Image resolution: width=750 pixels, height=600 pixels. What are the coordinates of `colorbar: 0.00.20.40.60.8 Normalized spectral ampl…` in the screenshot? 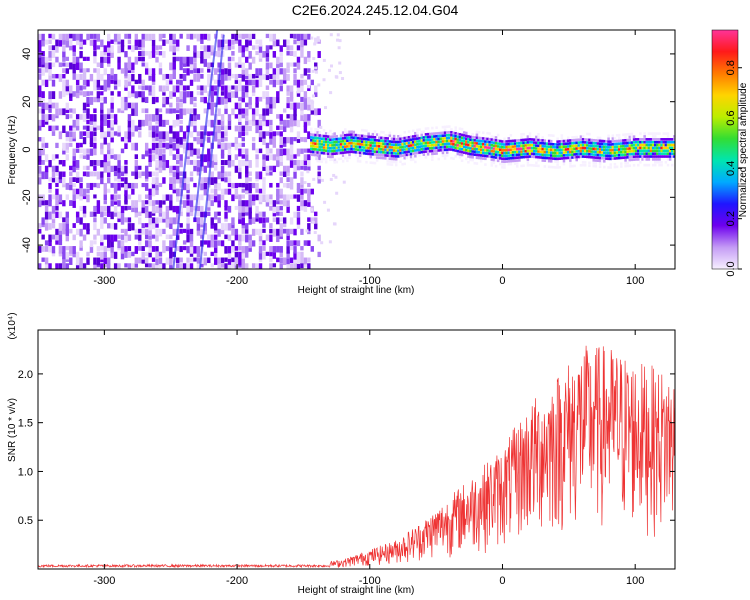 It's located at (730, 153).